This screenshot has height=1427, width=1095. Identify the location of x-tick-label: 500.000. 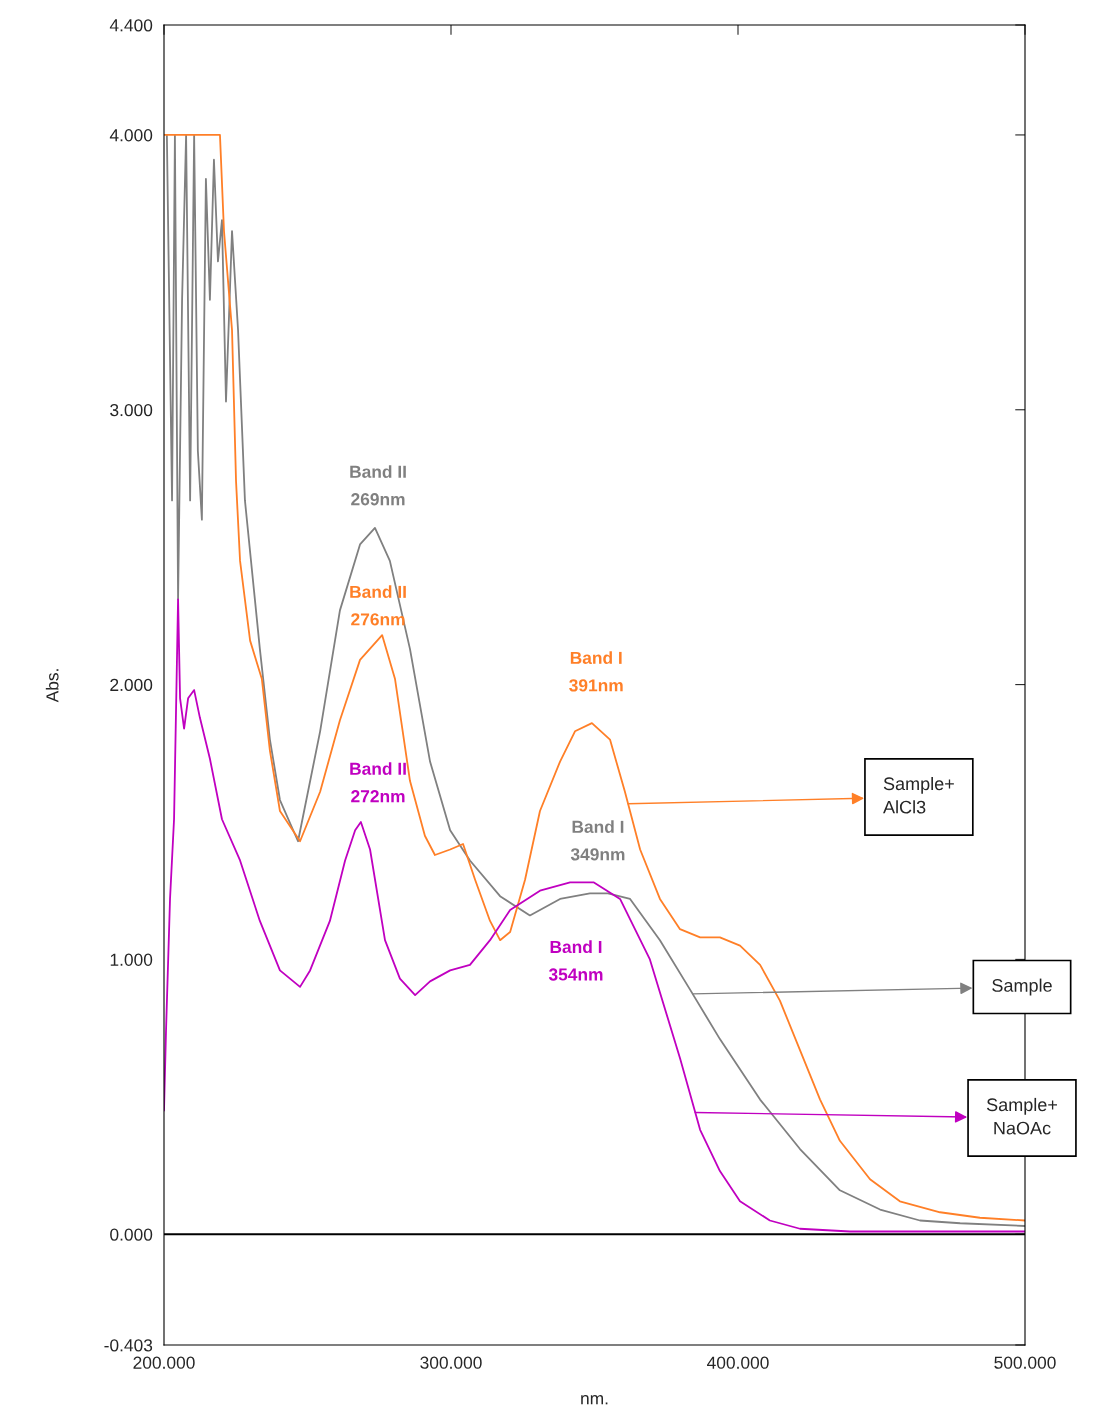
(1025, 1362).